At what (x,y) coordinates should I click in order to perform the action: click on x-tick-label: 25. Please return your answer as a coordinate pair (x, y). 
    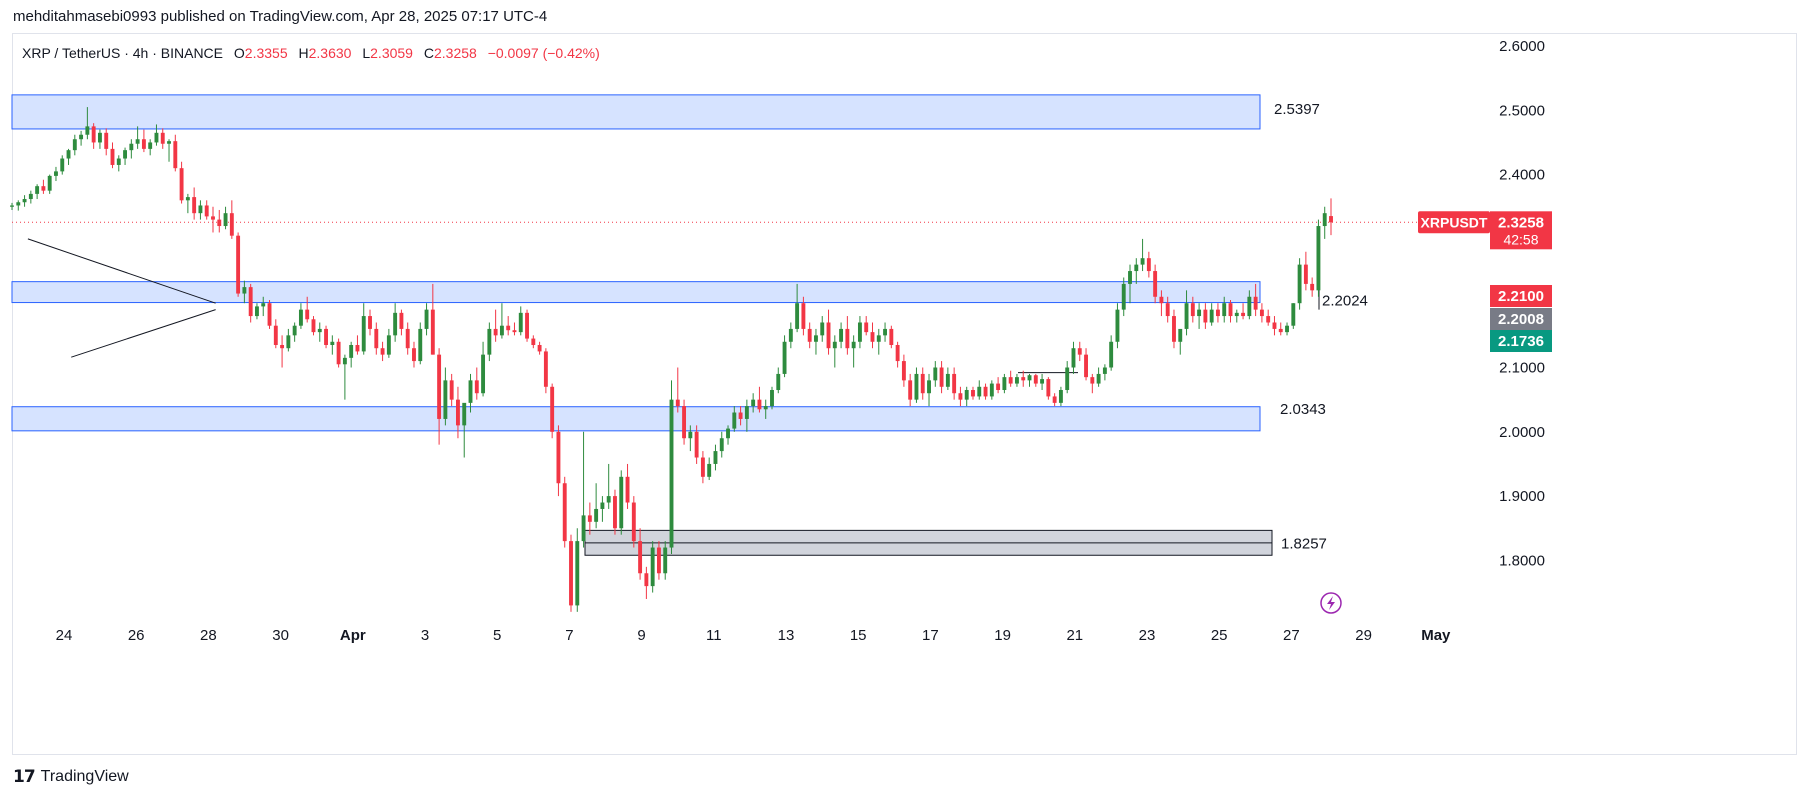
    Looking at the image, I should click on (1219, 635).